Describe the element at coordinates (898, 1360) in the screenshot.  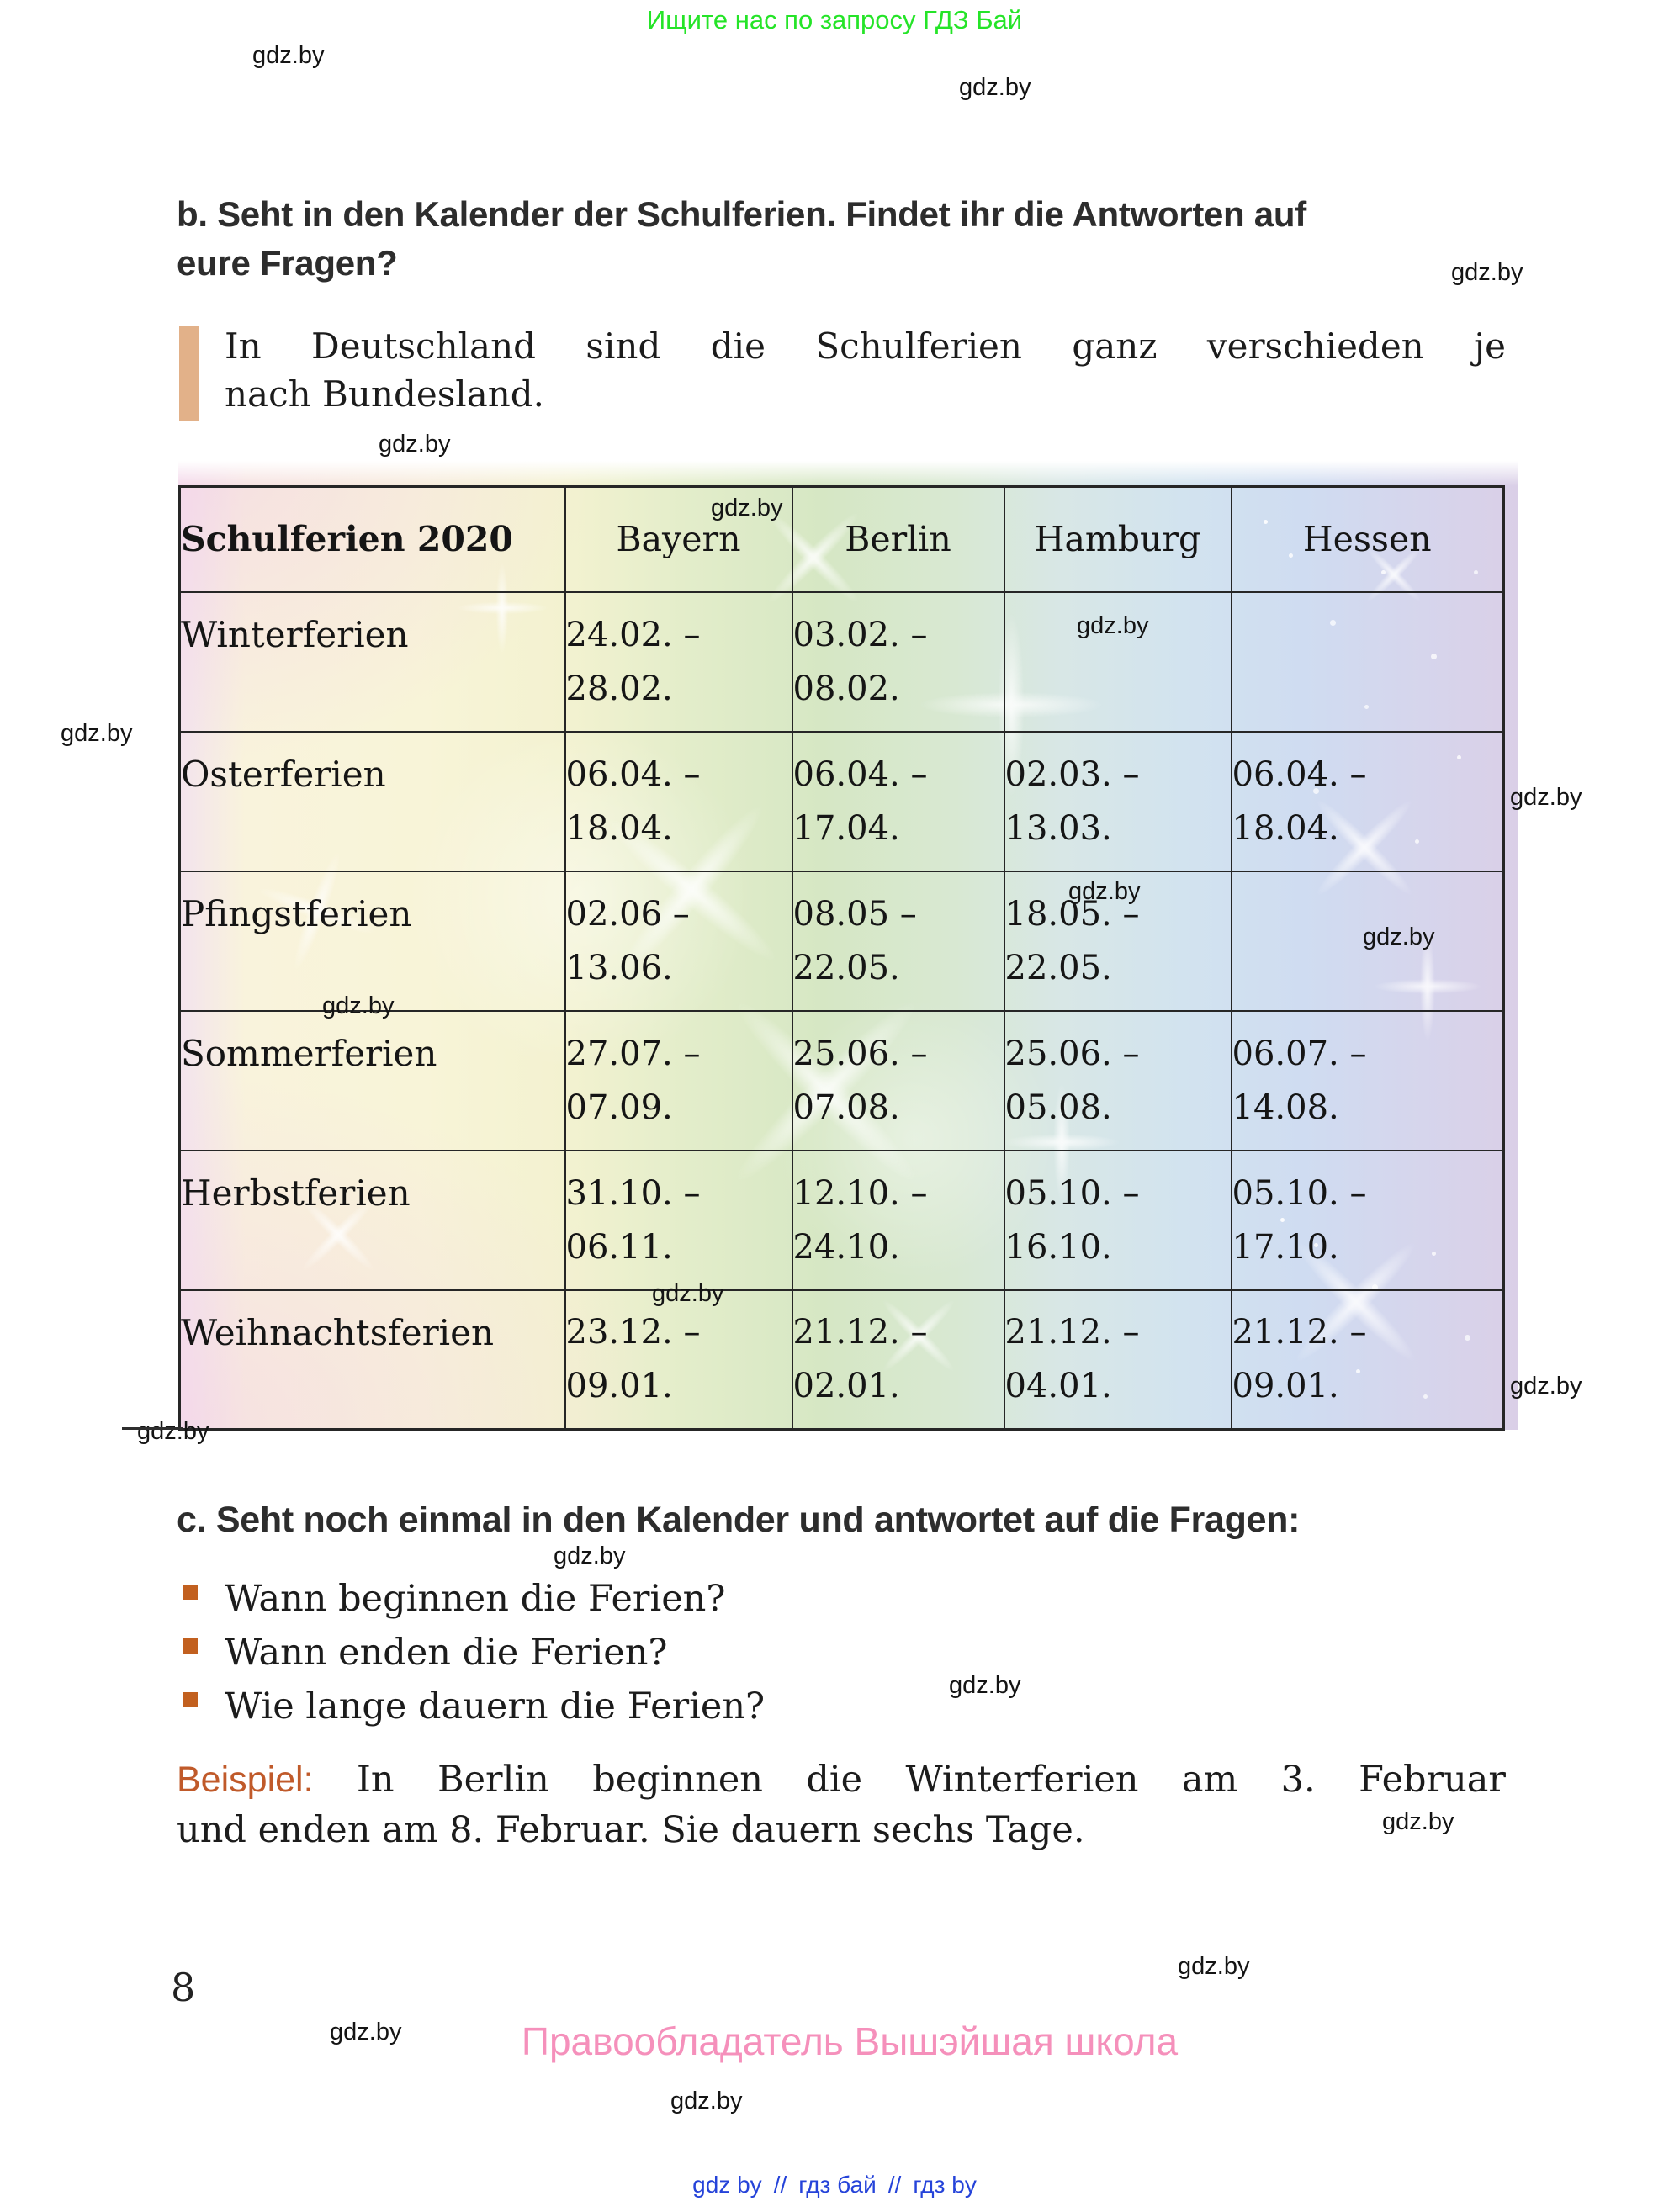
I see `table-cell: 21.12. – 02.01.` at that location.